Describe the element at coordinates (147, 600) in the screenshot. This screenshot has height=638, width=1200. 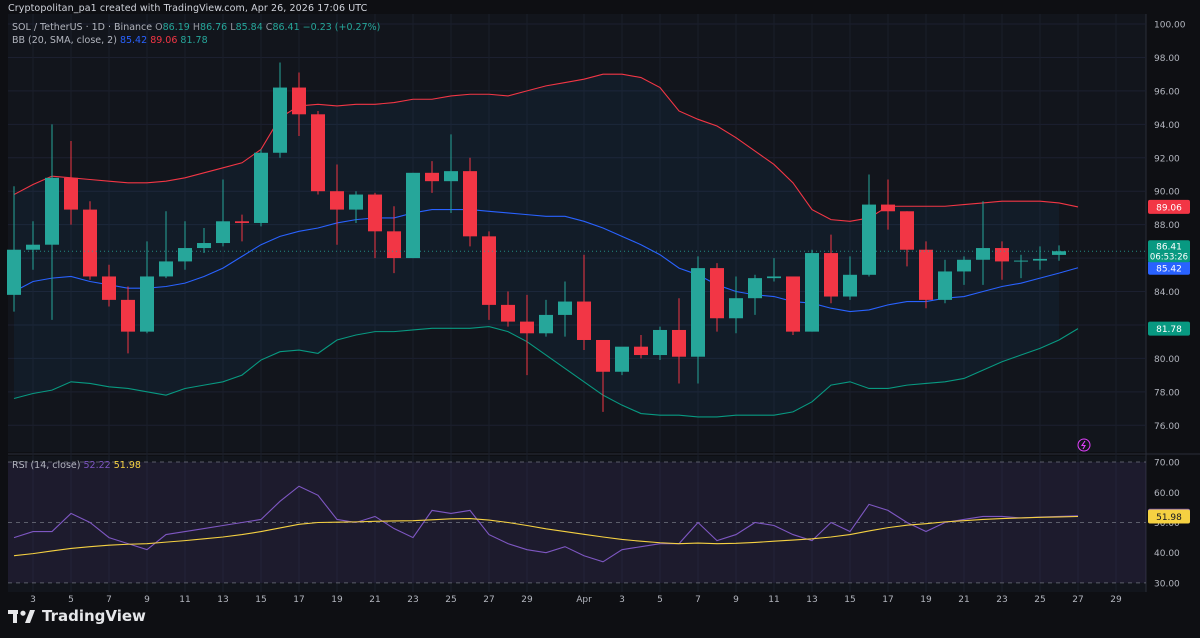
I see `time-tick-label: 9` at that location.